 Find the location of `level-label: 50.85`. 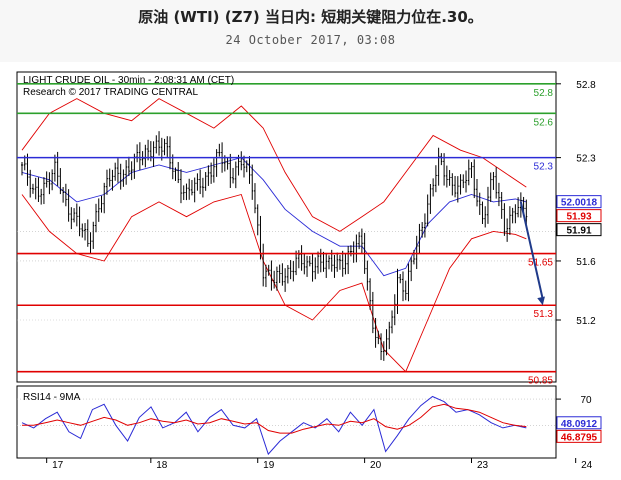

level-label: 50.85 is located at coordinates (540, 381).